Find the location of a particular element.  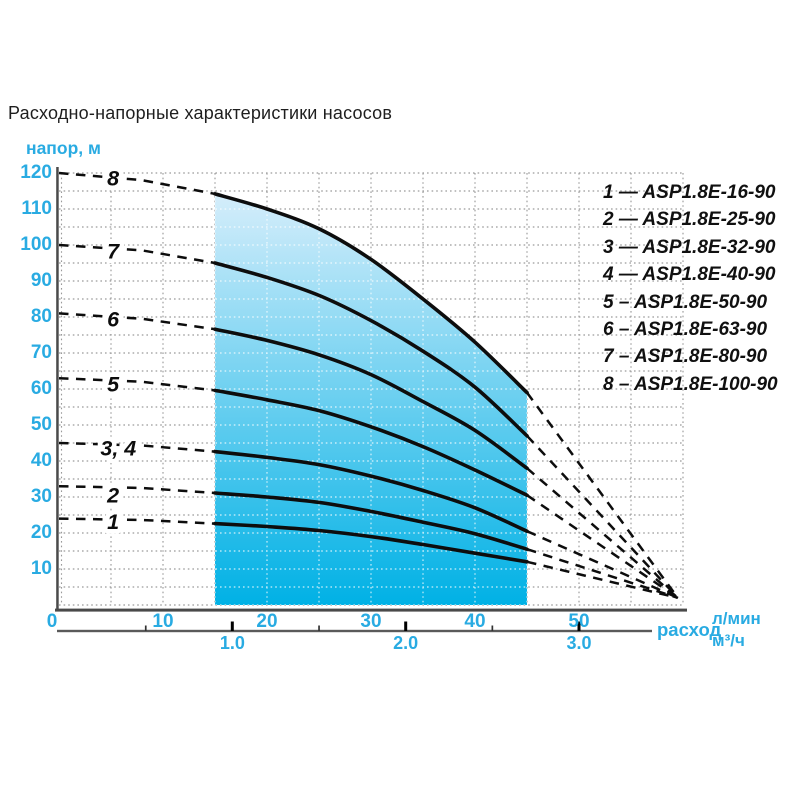

curve-label-34: 3, 4 is located at coordinates (118, 449).